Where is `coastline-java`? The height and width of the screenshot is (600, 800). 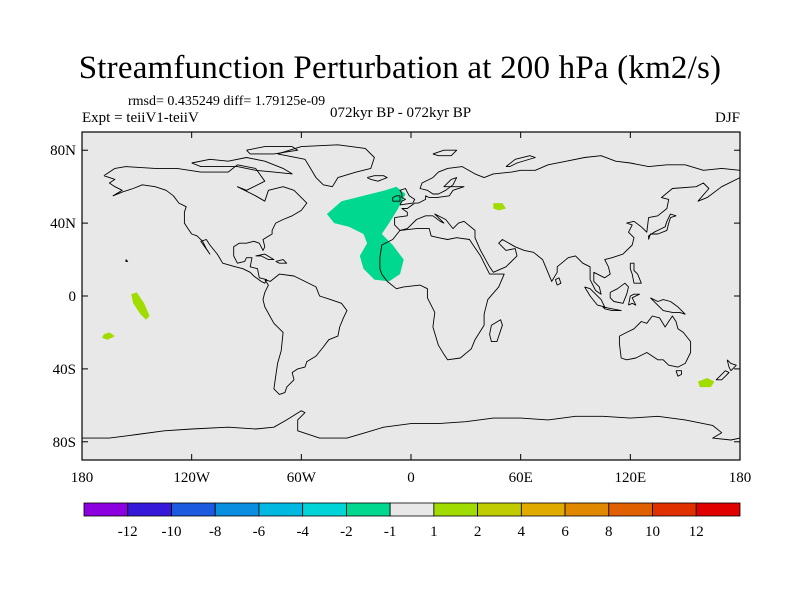 coastline-java is located at coordinates (612, 309).